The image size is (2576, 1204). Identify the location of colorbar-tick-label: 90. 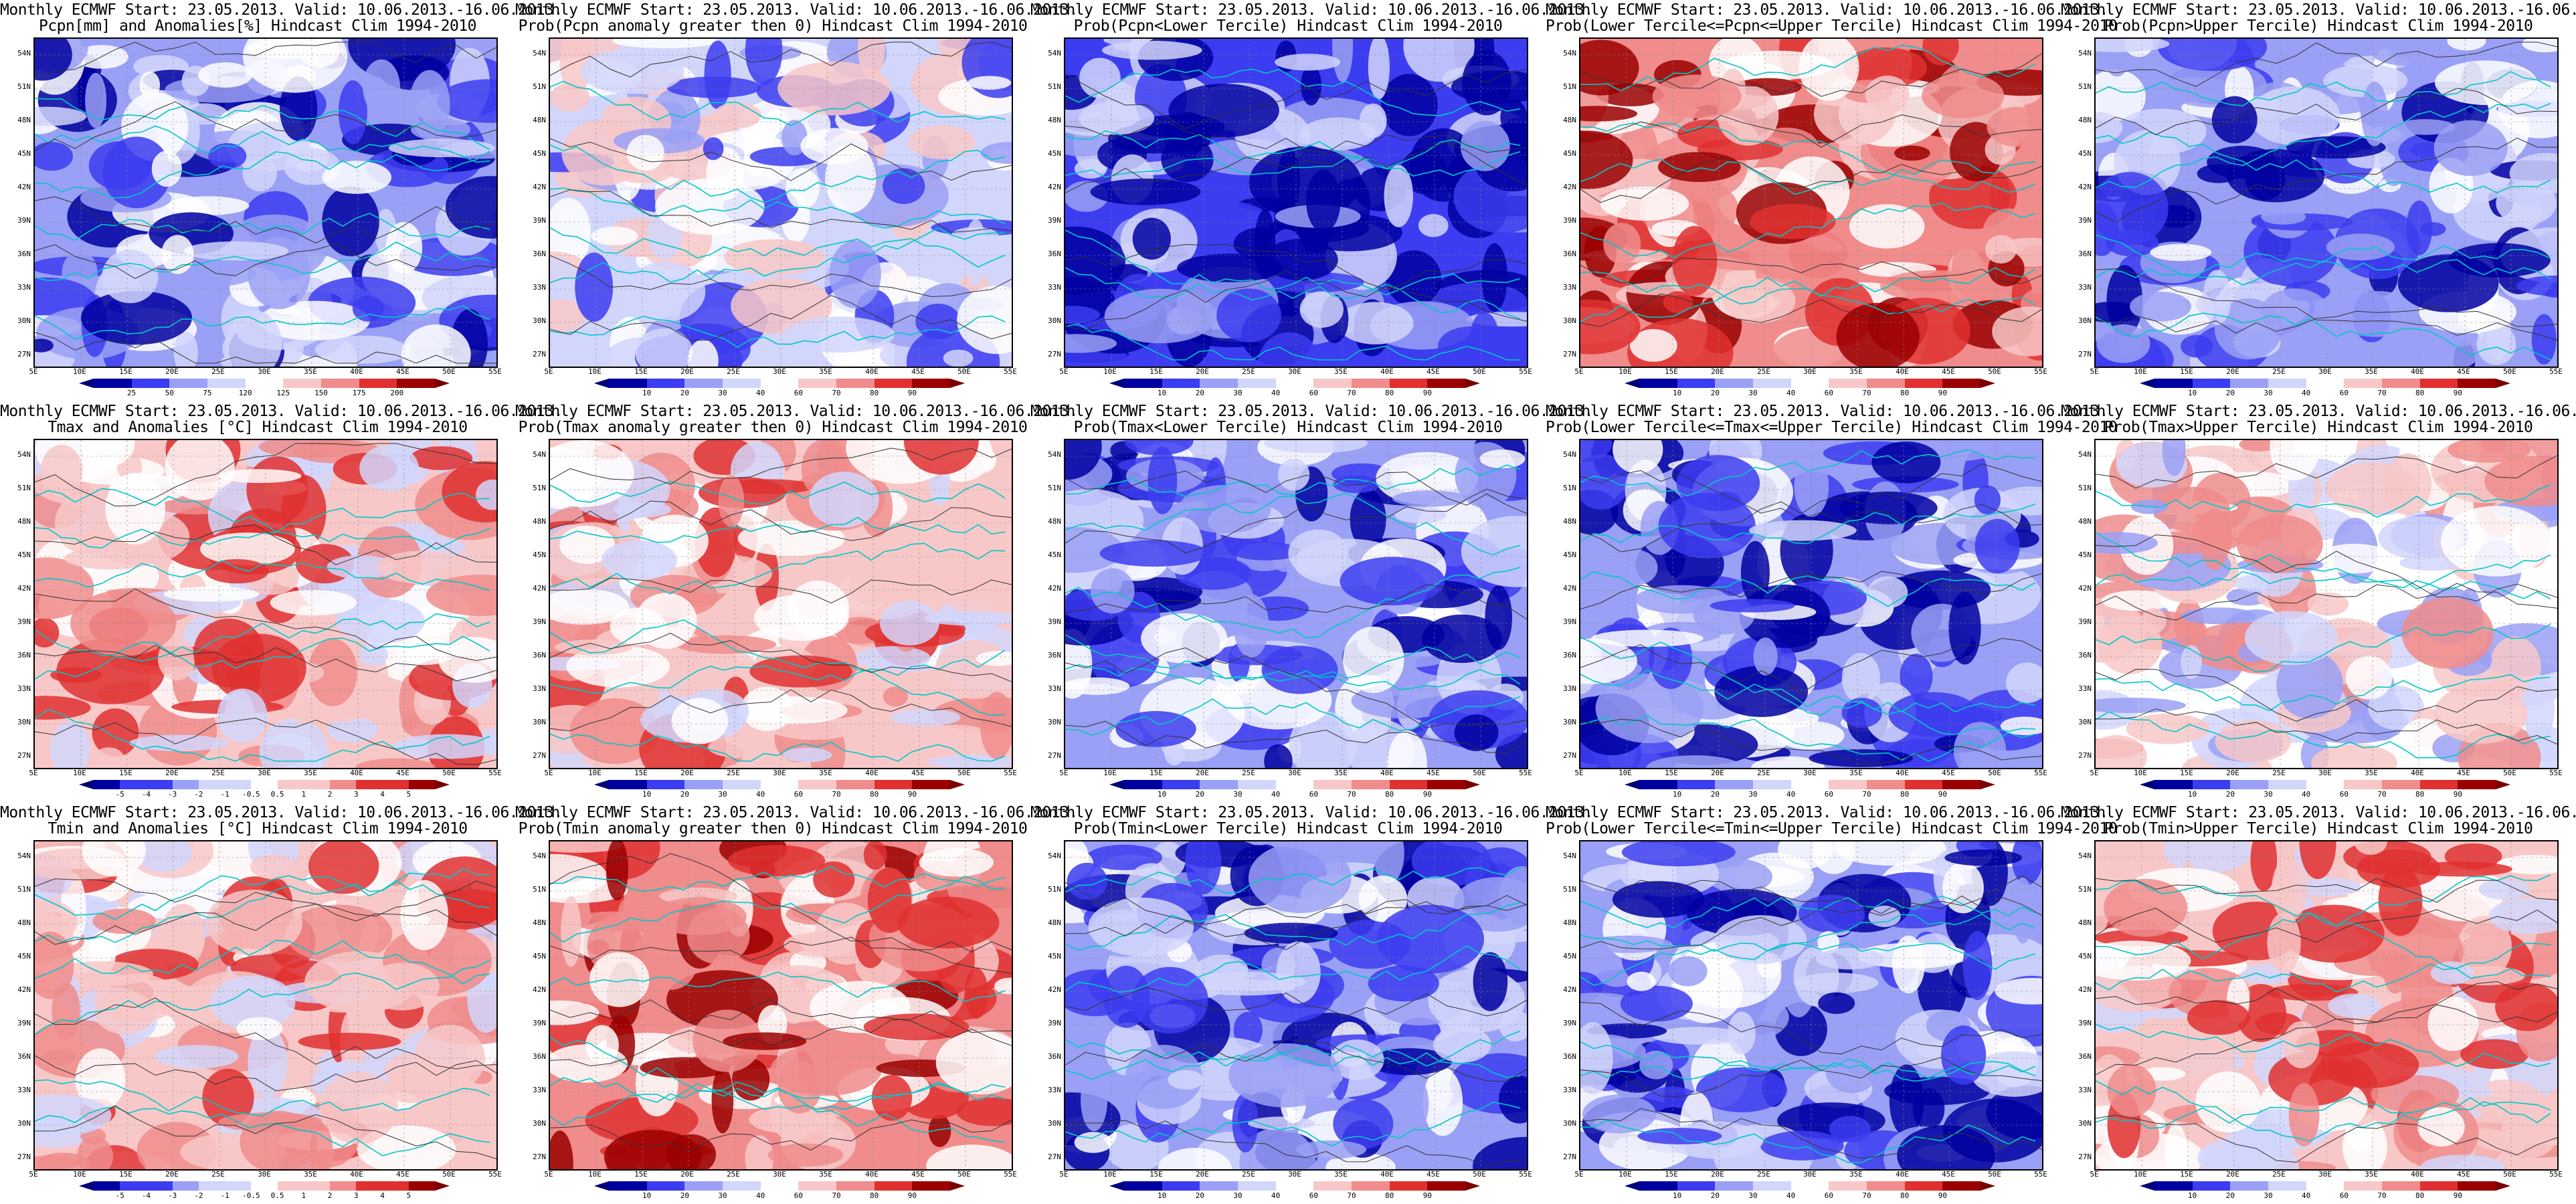
(912, 794).